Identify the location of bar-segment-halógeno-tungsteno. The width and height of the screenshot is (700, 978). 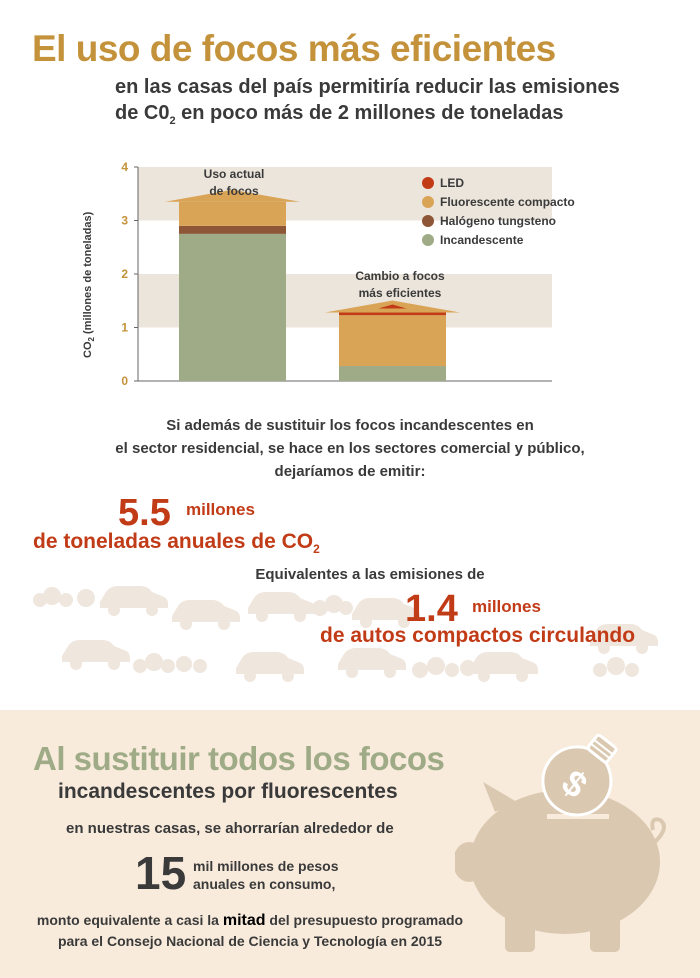
(232, 229).